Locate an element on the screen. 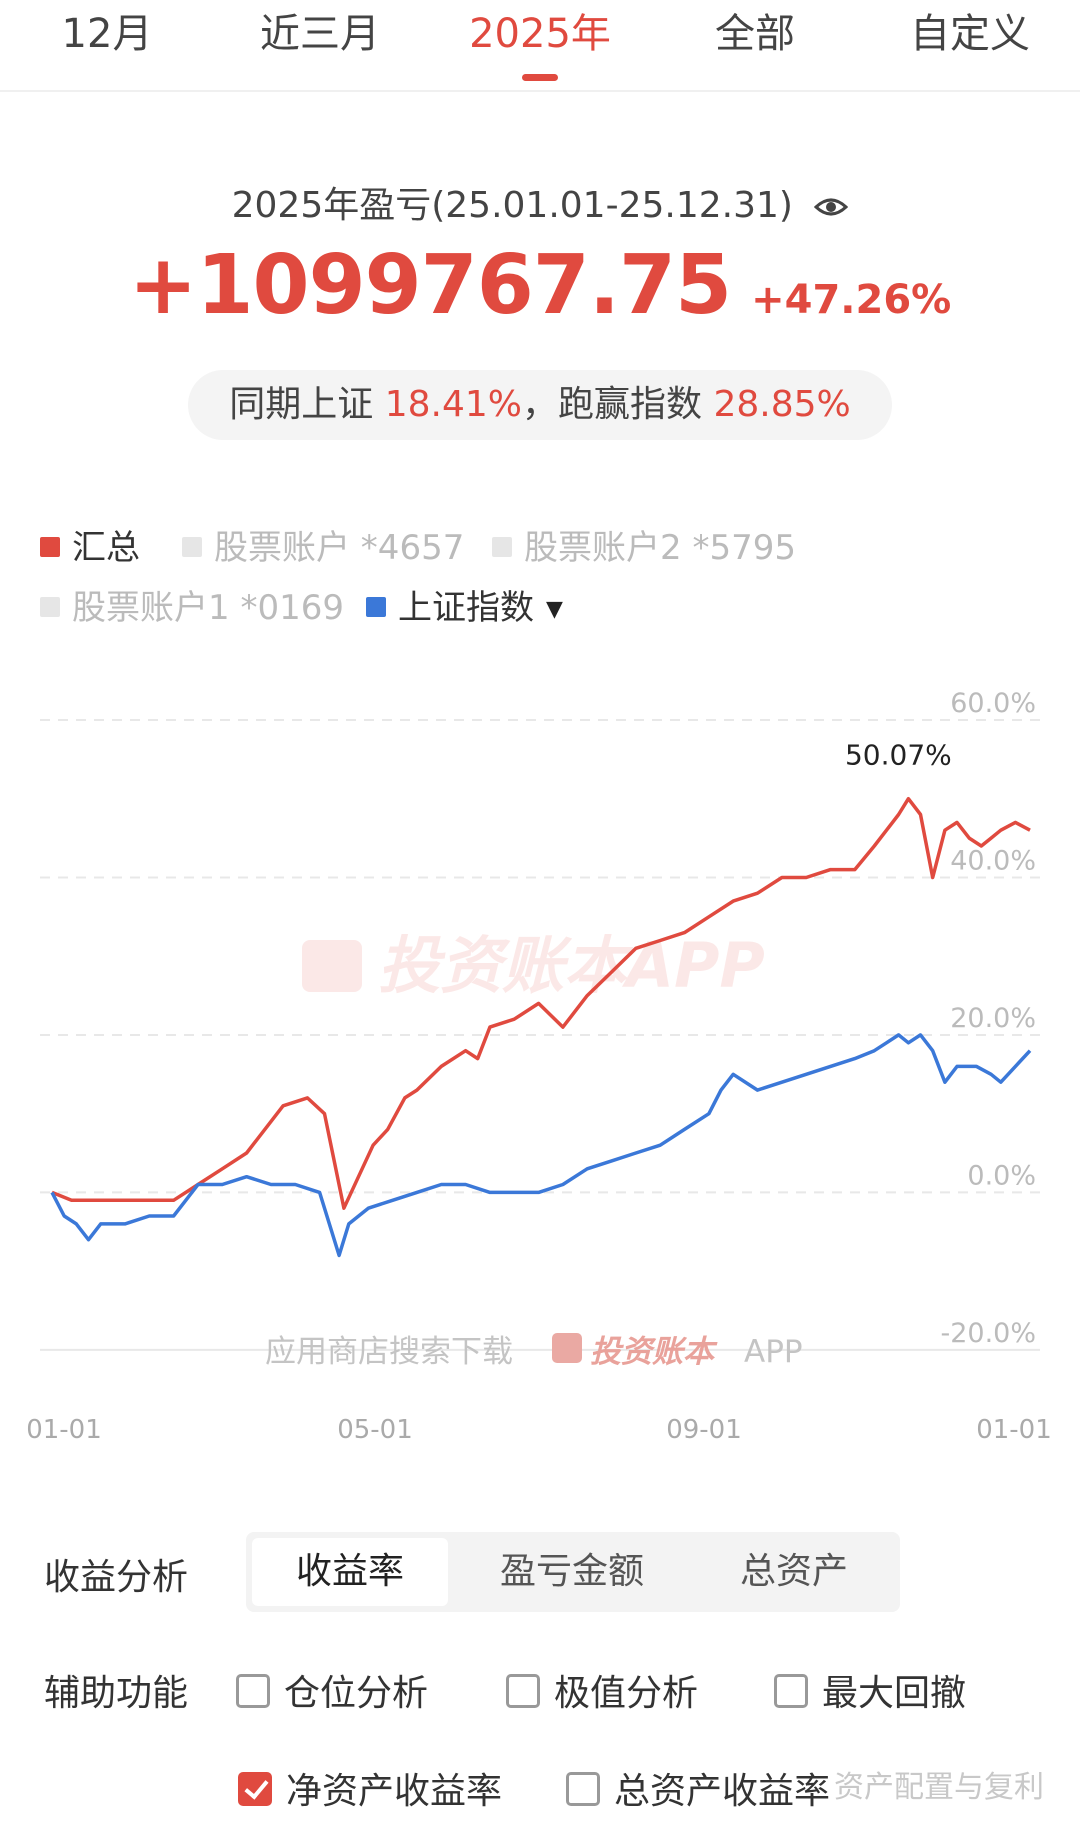 The image size is (1080, 1827). checkbox-extreme-analysis: 极值分析 is located at coordinates (602, 1690).